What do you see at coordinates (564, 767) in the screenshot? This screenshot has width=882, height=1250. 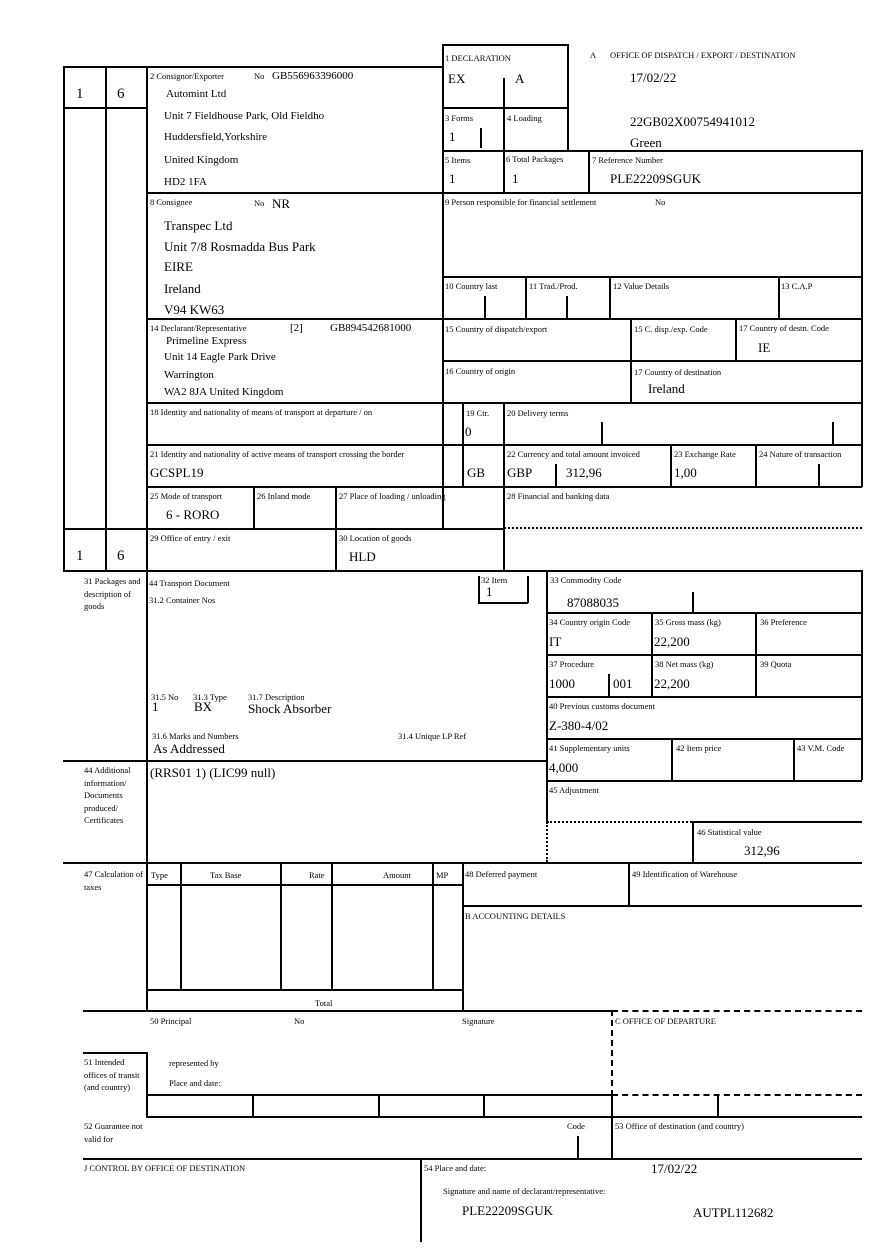 I see `supplementary-units: 4,000` at bounding box center [564, 767].